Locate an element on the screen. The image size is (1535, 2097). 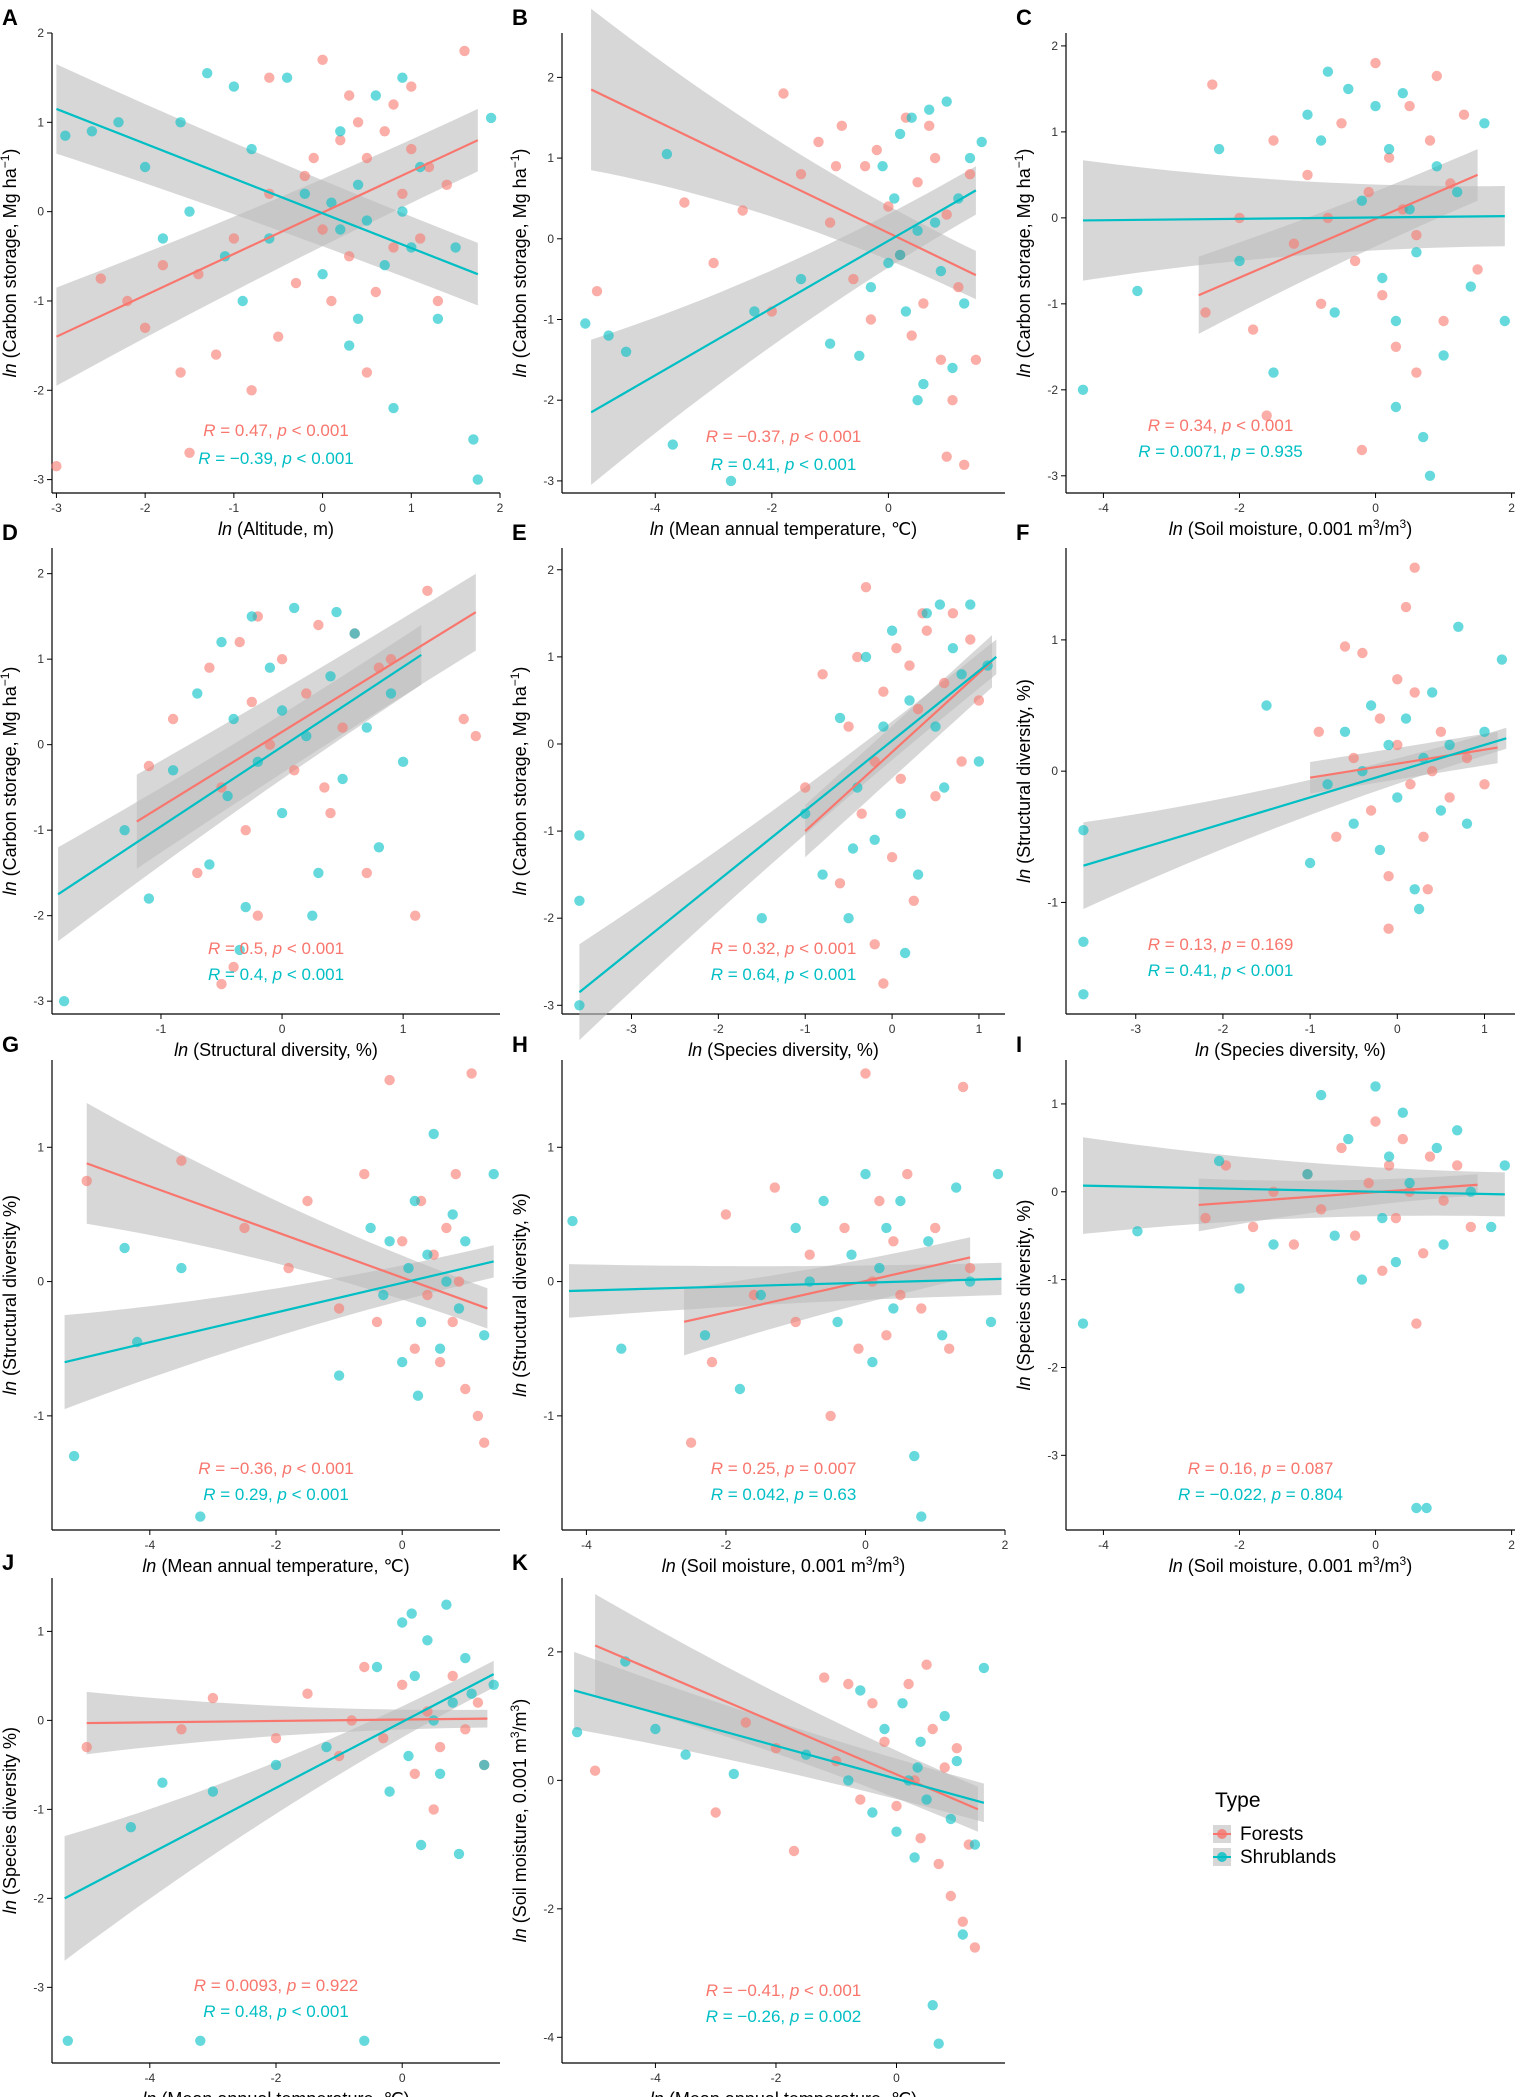
regression-line-forests is located at coordinates (786, 1727).